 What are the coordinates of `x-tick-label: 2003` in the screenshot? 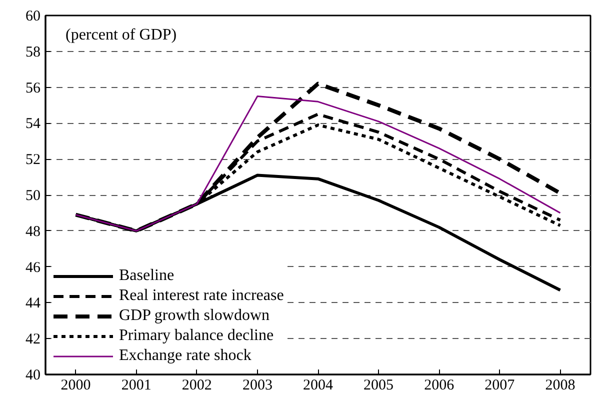 It's located at (257, 386).